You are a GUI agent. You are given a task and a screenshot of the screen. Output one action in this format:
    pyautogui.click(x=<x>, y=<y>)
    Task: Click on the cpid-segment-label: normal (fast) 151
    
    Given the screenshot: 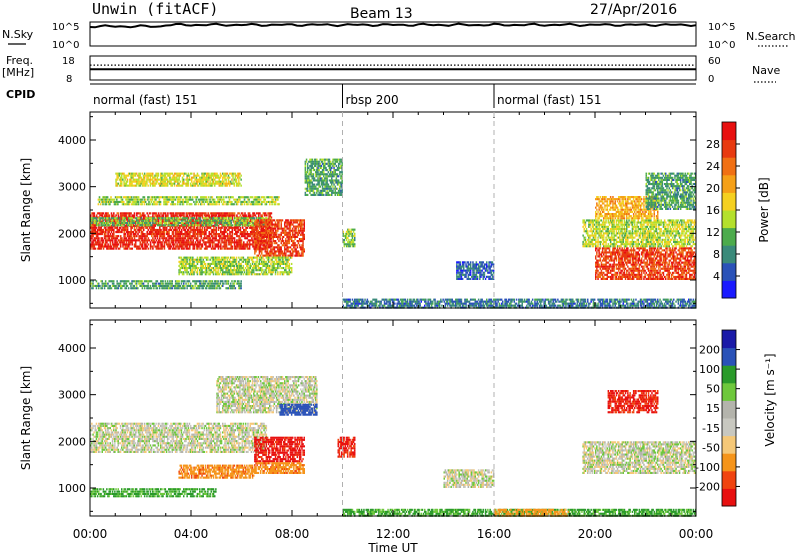 What is the action you would take?
    pyautogui.click(x=549, y=100)
    